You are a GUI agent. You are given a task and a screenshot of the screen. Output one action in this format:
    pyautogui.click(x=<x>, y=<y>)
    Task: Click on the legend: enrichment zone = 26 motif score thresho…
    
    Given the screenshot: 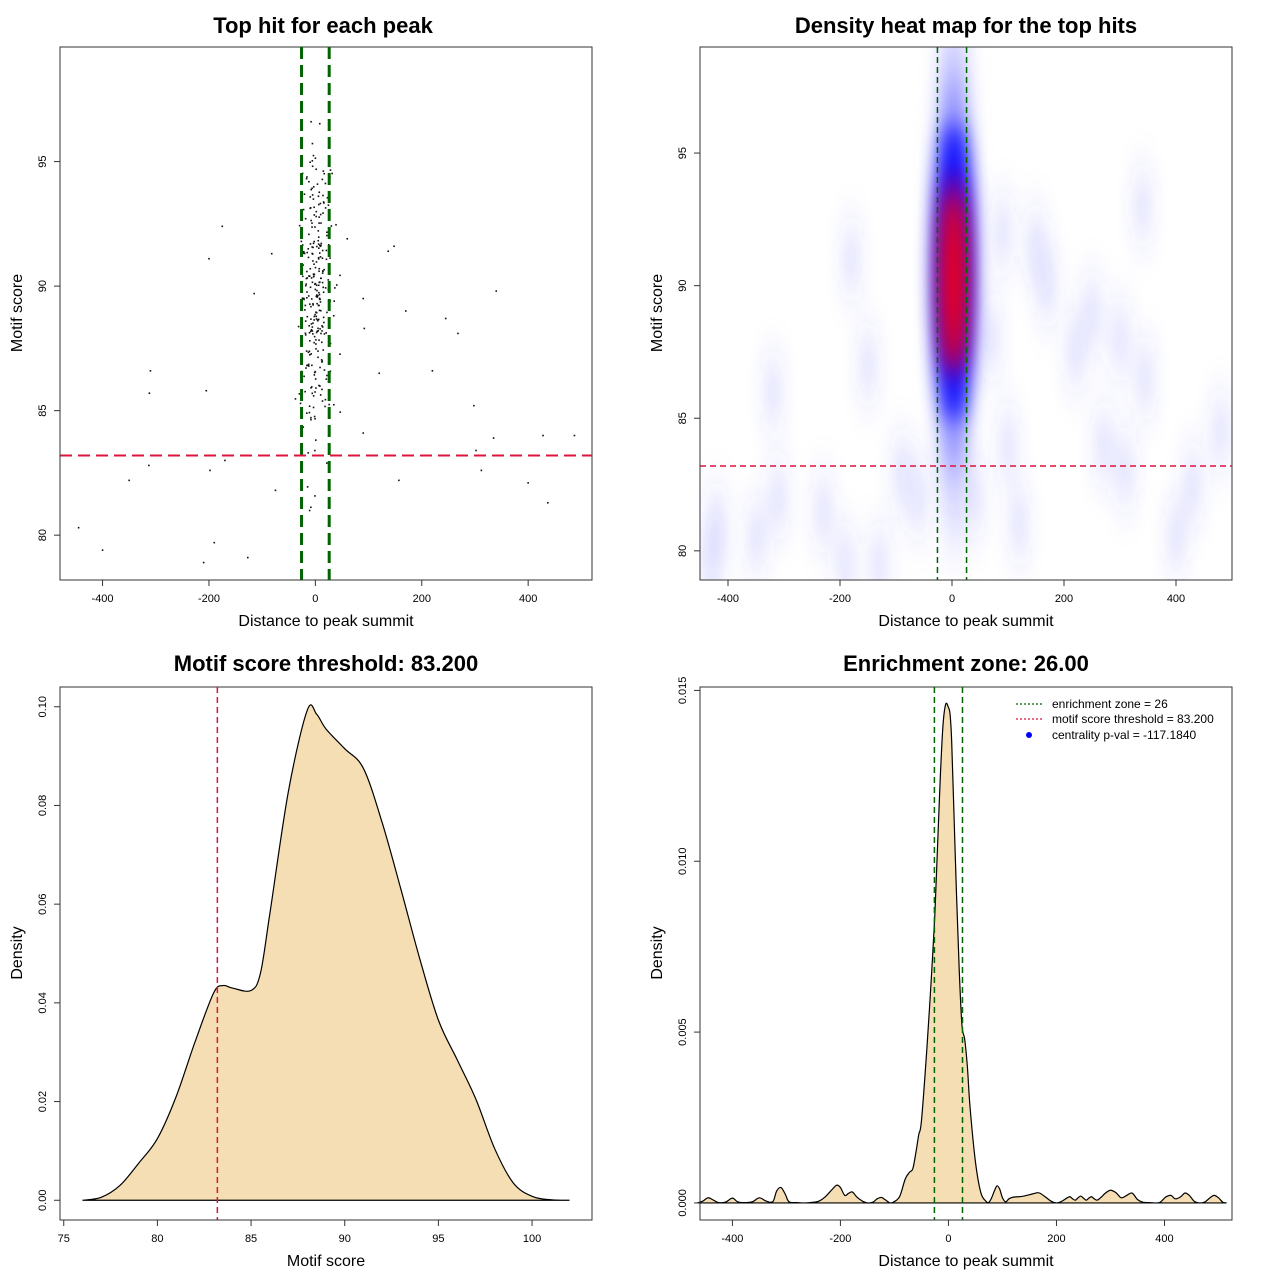 What is the action you would take?
    pyautogui.click(x=1115, y=719)
    